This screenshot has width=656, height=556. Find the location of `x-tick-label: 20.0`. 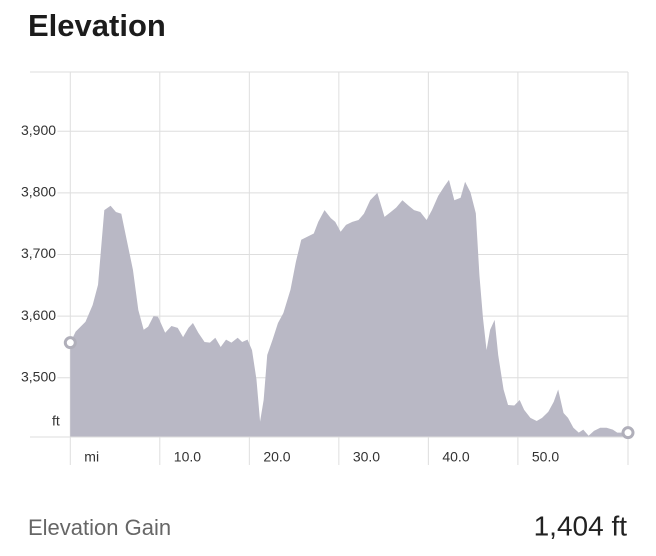

x-tick-label: 20.0 is located at coordinates (276, 457).